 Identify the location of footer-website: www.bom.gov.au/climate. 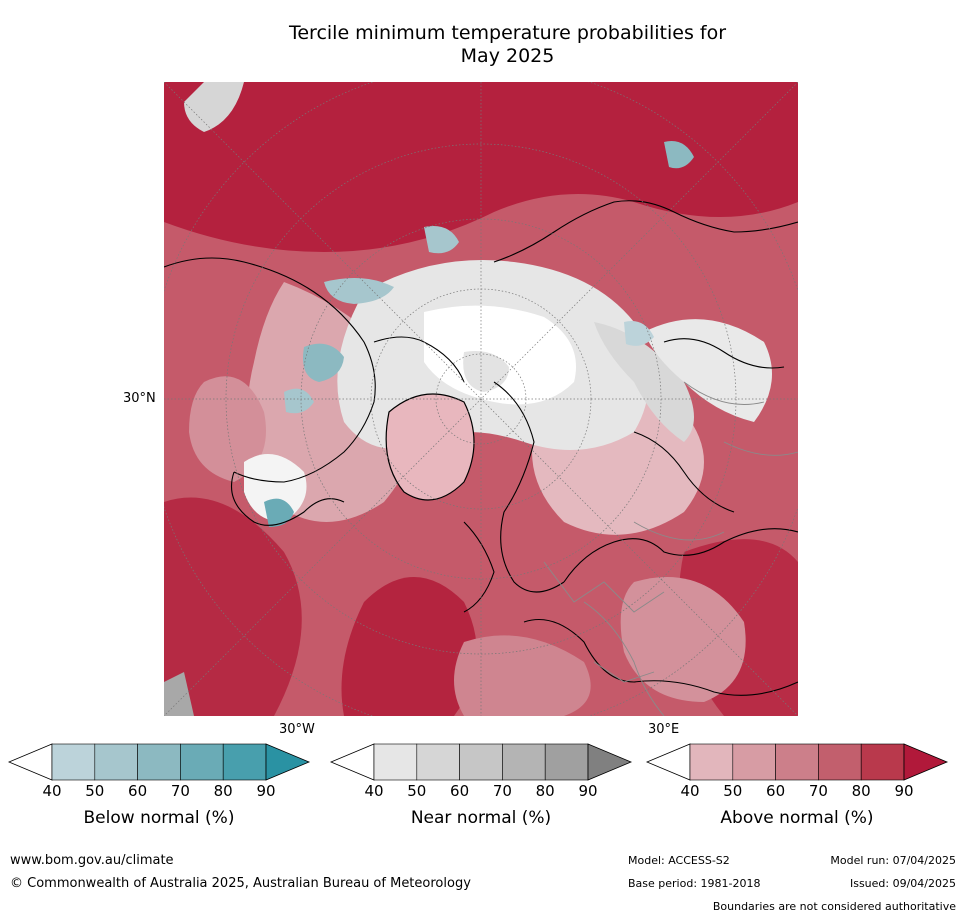
(92, 860).